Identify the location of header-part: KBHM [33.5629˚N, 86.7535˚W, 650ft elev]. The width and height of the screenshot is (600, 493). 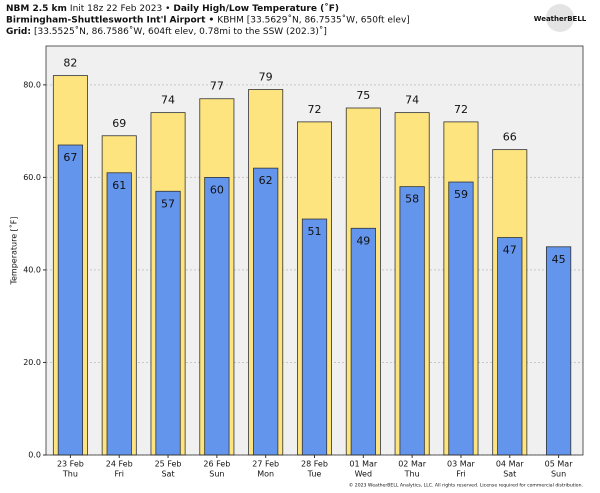
(313, 19).